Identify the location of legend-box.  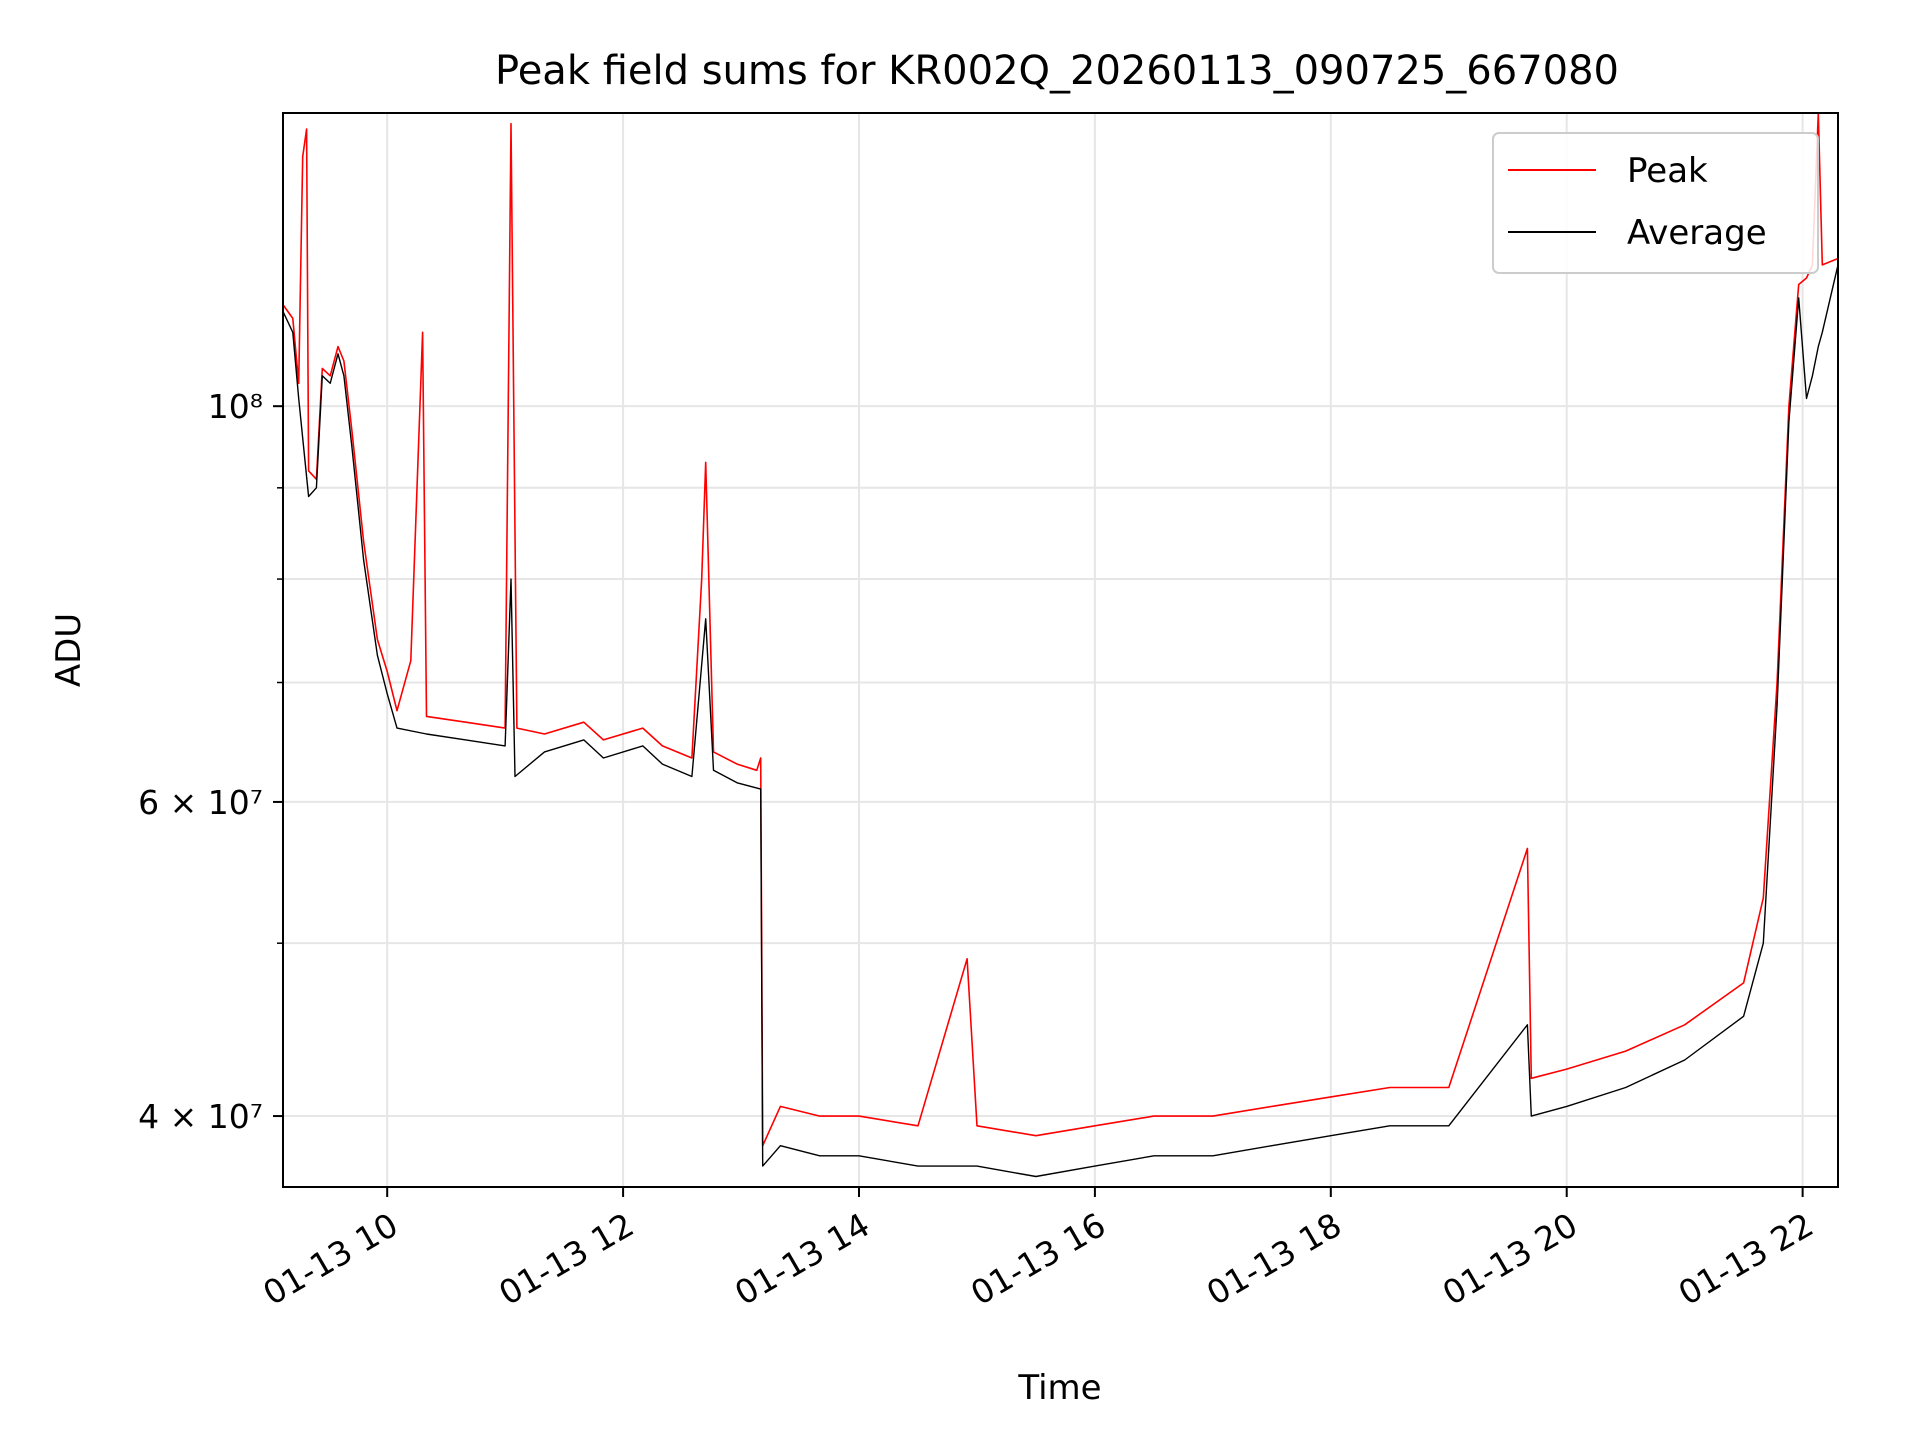
(1655, 203).